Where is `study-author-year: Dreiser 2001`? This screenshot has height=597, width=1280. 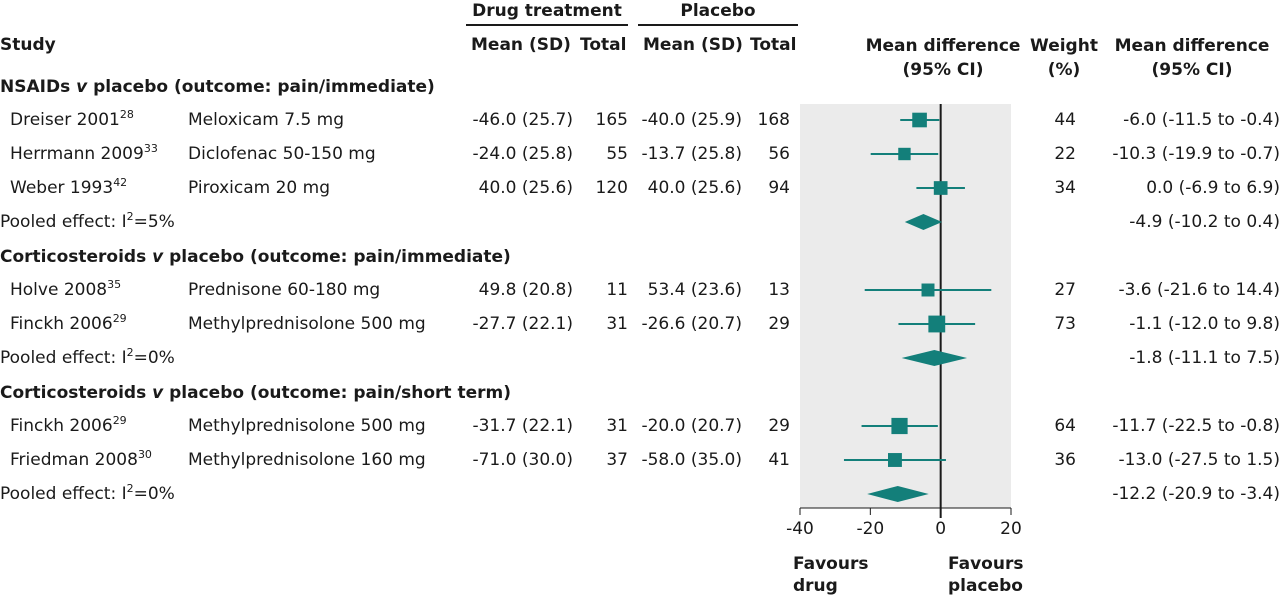
study-author-year: Dreiser 2001 is located at coordinates (65, 120).